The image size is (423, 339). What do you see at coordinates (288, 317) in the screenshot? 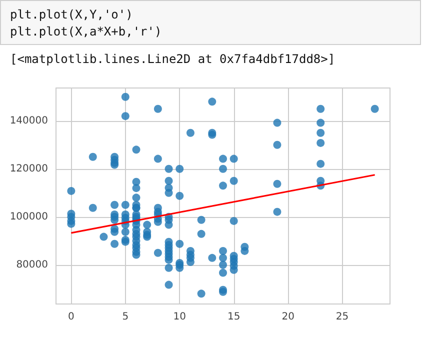
I see `x-tick-label: 20` at bounding box center [288, 317].